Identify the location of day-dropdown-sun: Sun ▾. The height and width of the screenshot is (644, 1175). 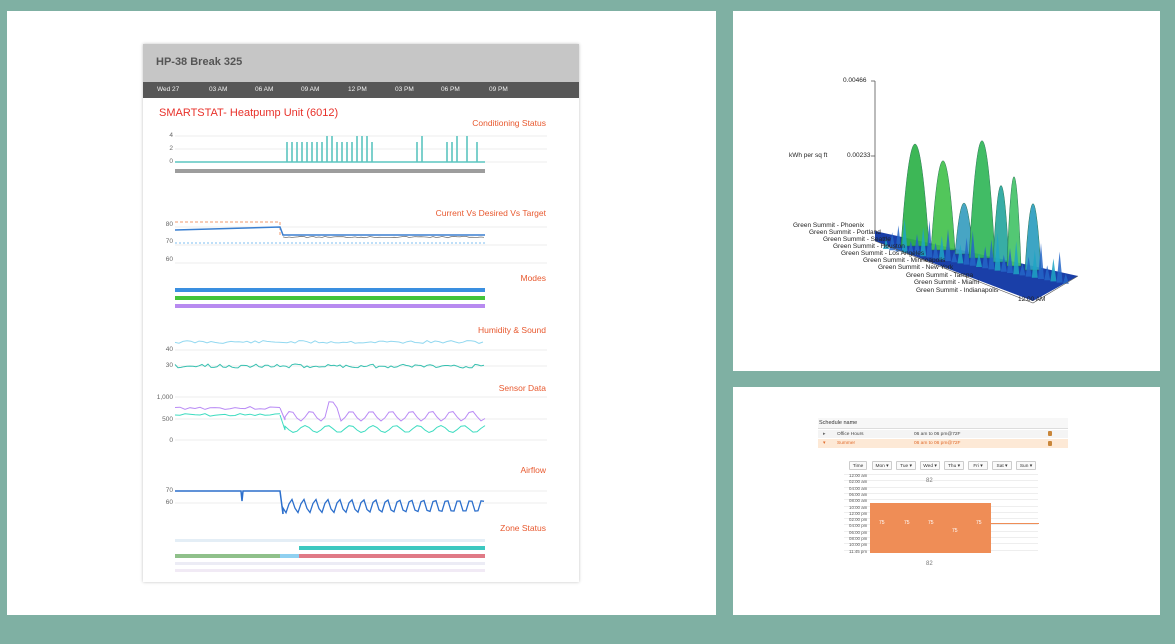
(1026, 465).